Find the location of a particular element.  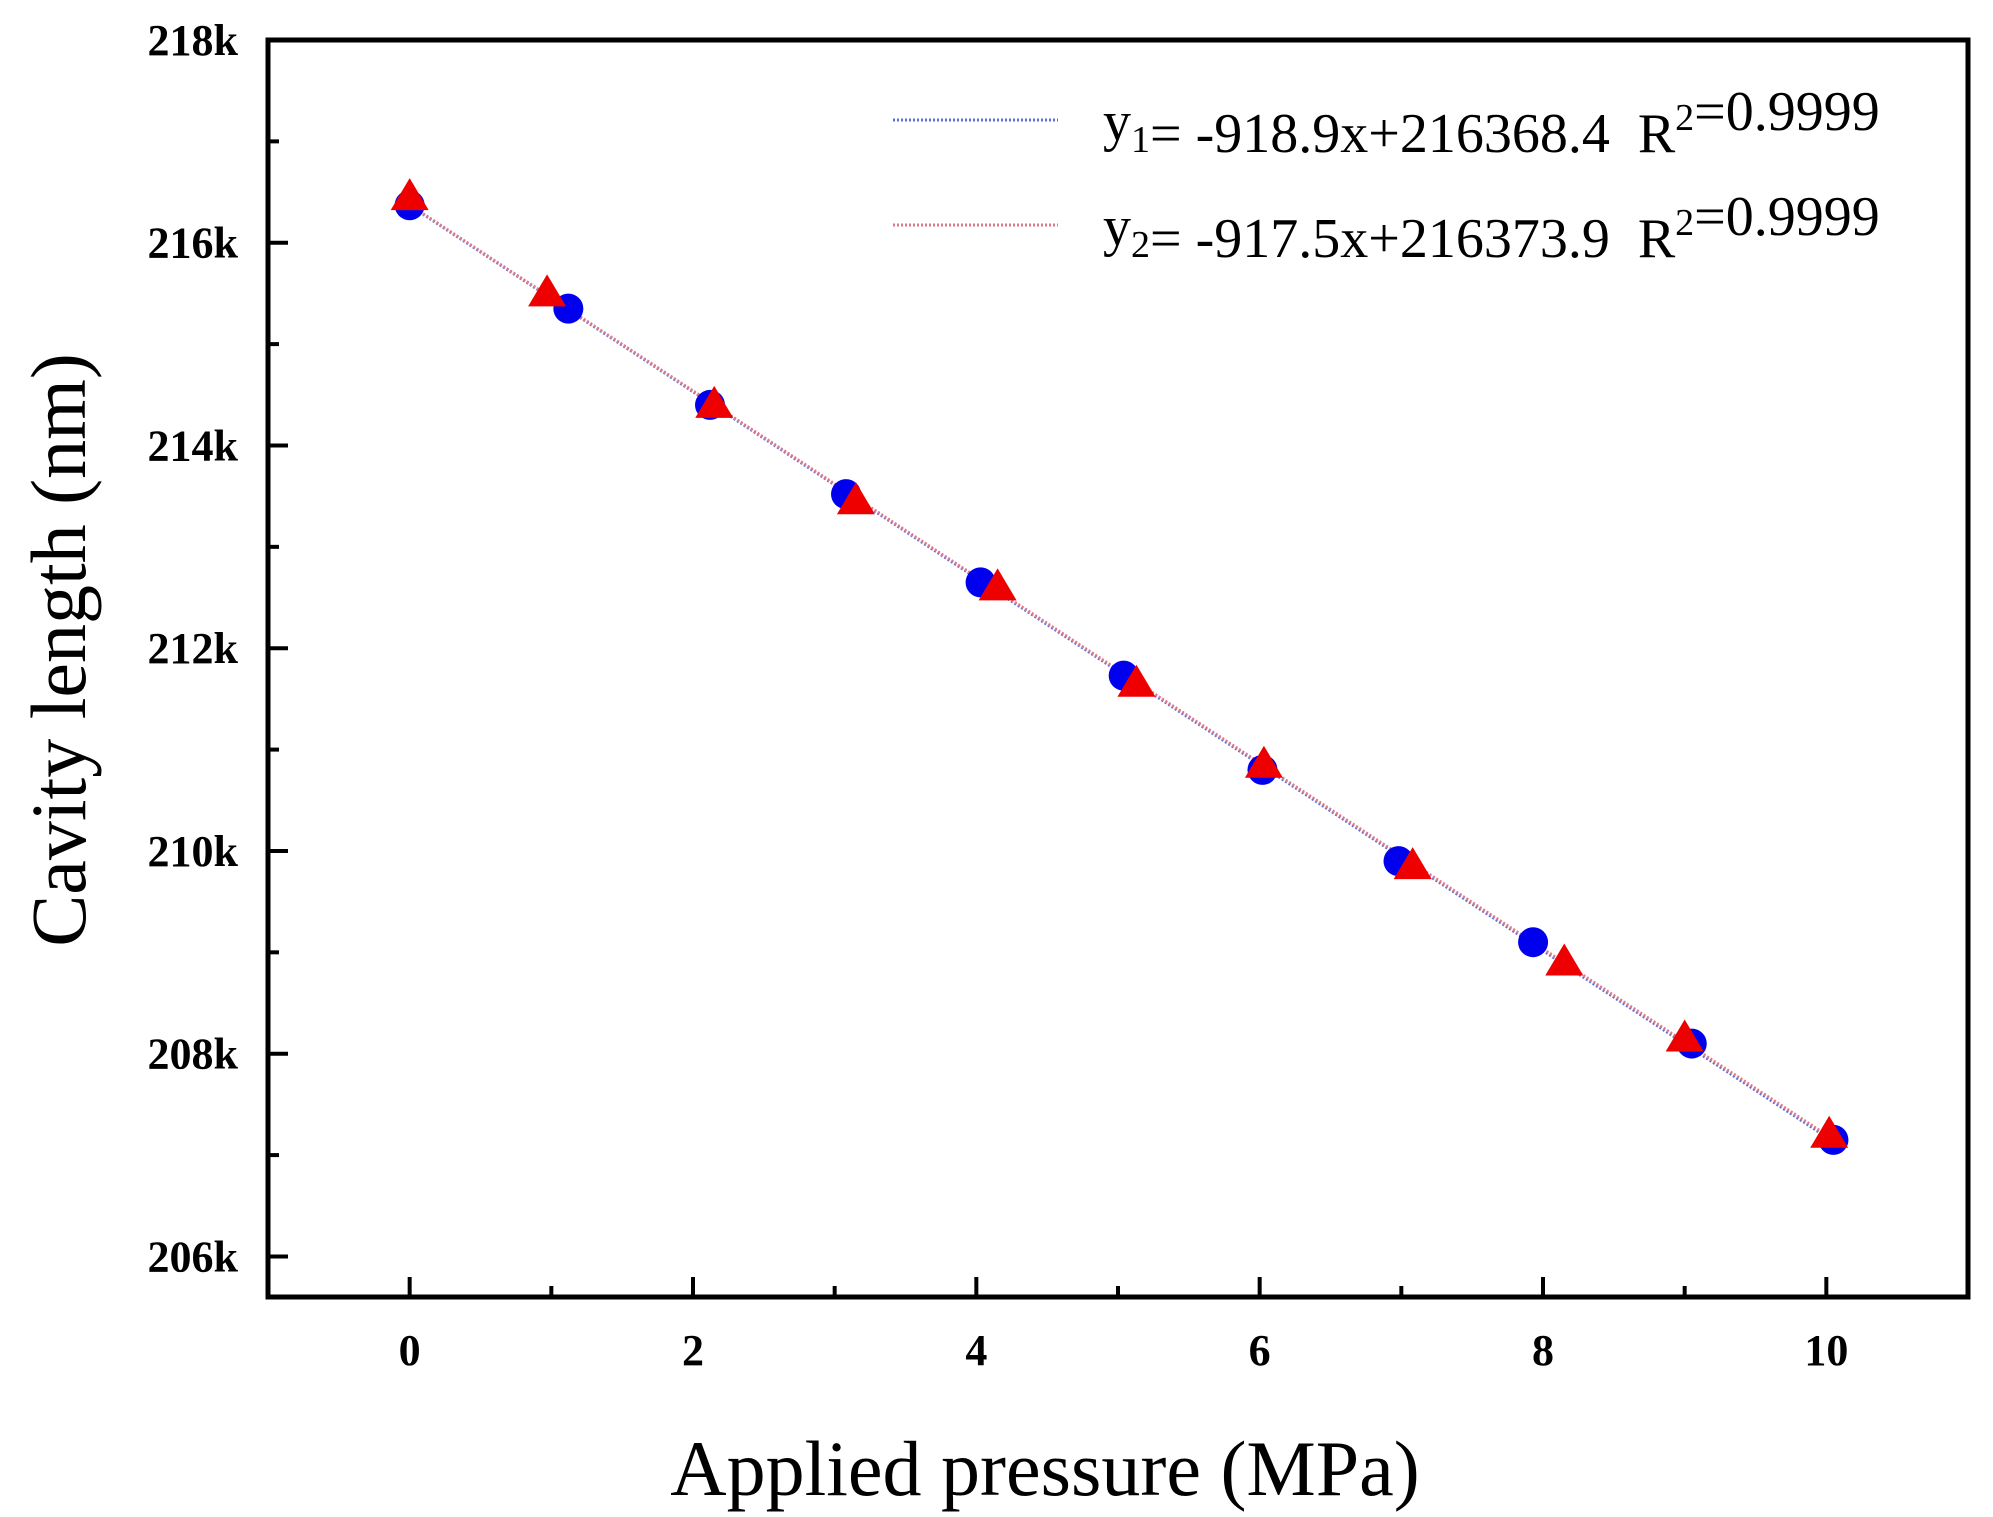

y-tick-label: 210k is located at coordinates (193, 851).